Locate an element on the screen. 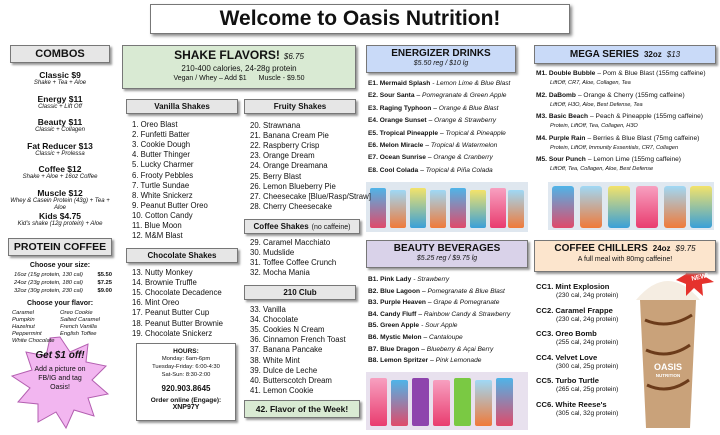 The height and width of the screenshot is (435, 720). heading-text: COFFEE CHILLERS is located at coordinates (601, 248).